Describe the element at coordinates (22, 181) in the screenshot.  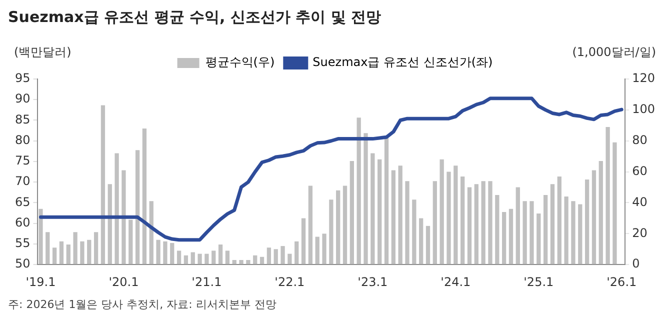
I see `y-tick-label: 70` at that location.